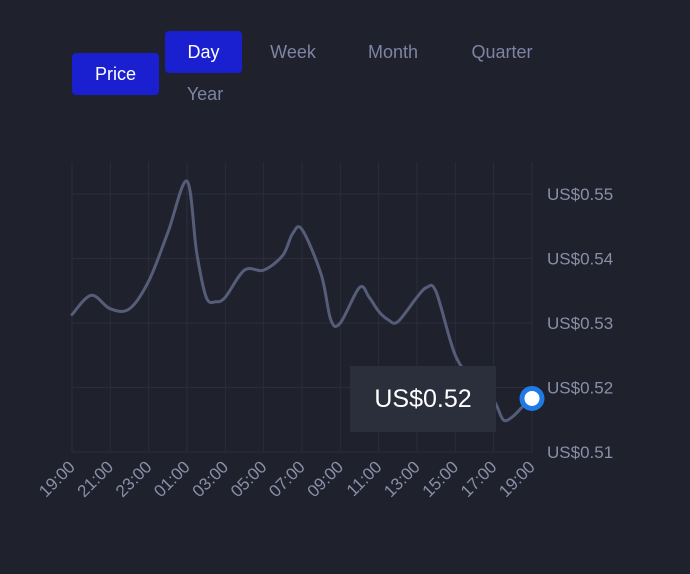  What do you see at coordinates (211, 479) in the screenshot?
I see `x-tick-label: 03:00` at bounding box center [211, 479].